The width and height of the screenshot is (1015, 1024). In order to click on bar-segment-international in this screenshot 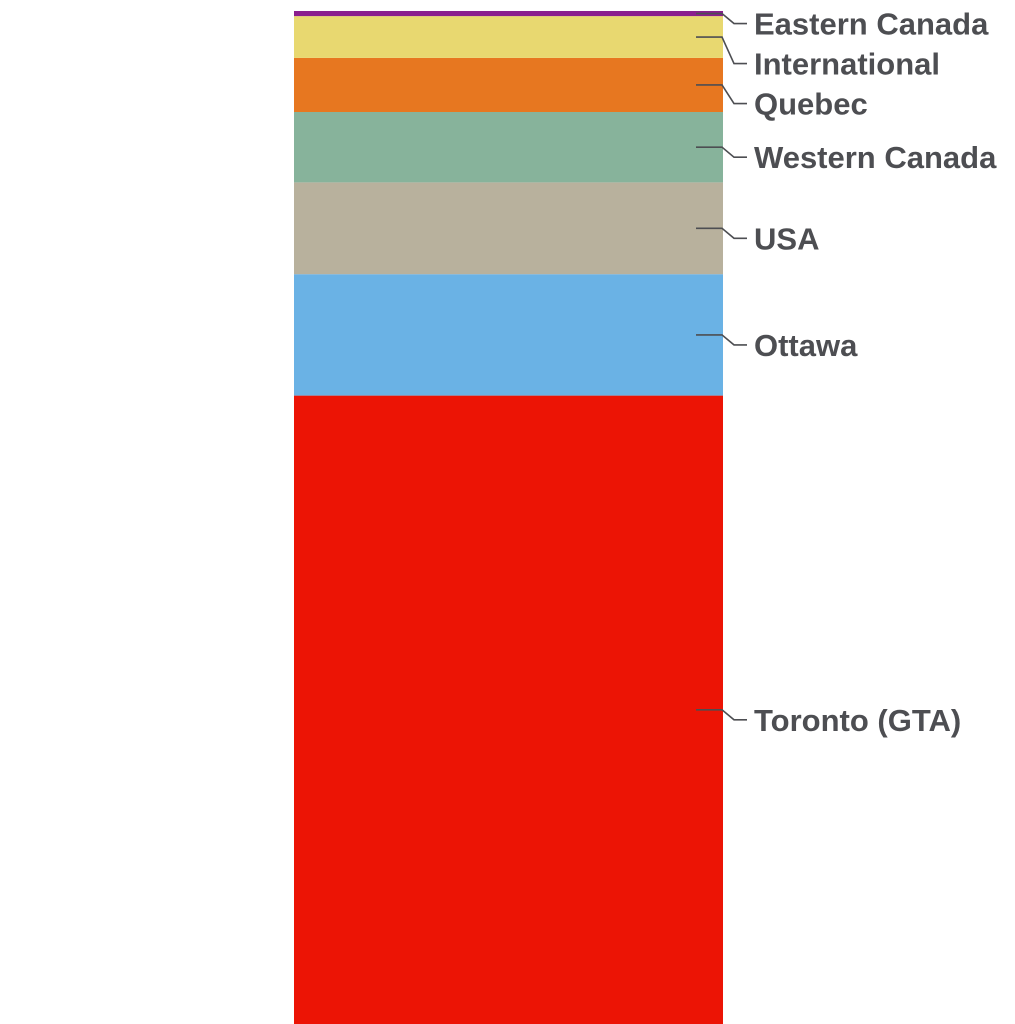, I will do `click(508, 37)`.